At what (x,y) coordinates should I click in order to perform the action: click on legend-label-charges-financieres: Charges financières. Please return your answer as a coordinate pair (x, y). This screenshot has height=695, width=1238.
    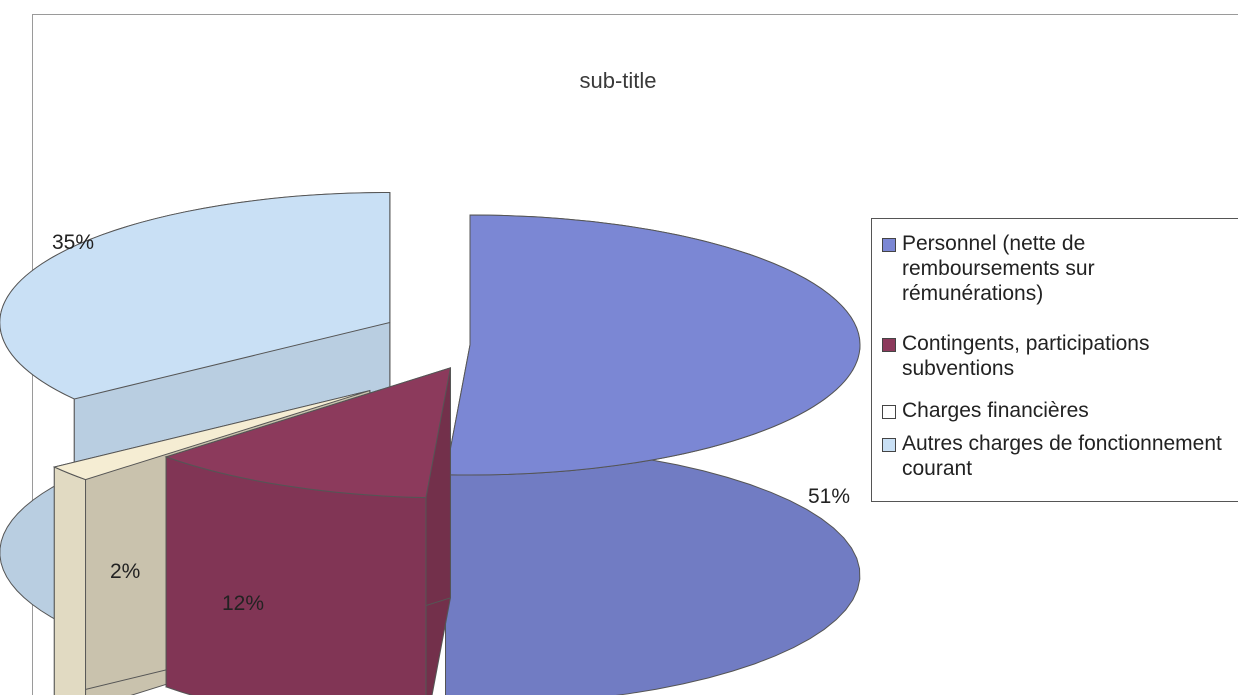
    Looking at the image, I should click on (995, 410).